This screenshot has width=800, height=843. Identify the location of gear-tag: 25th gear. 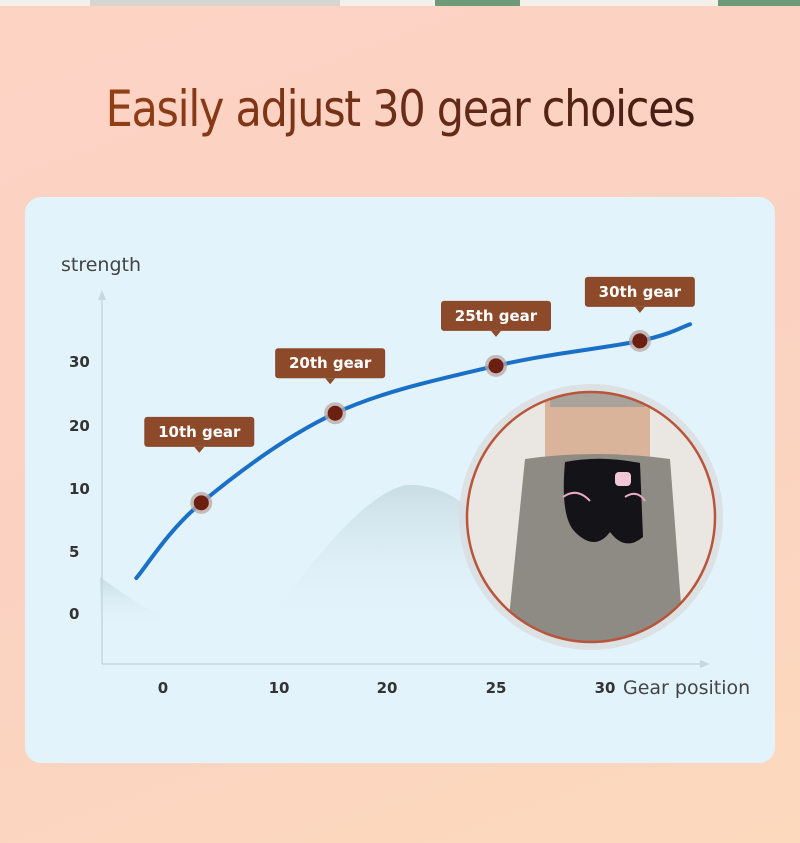
(496, 318).